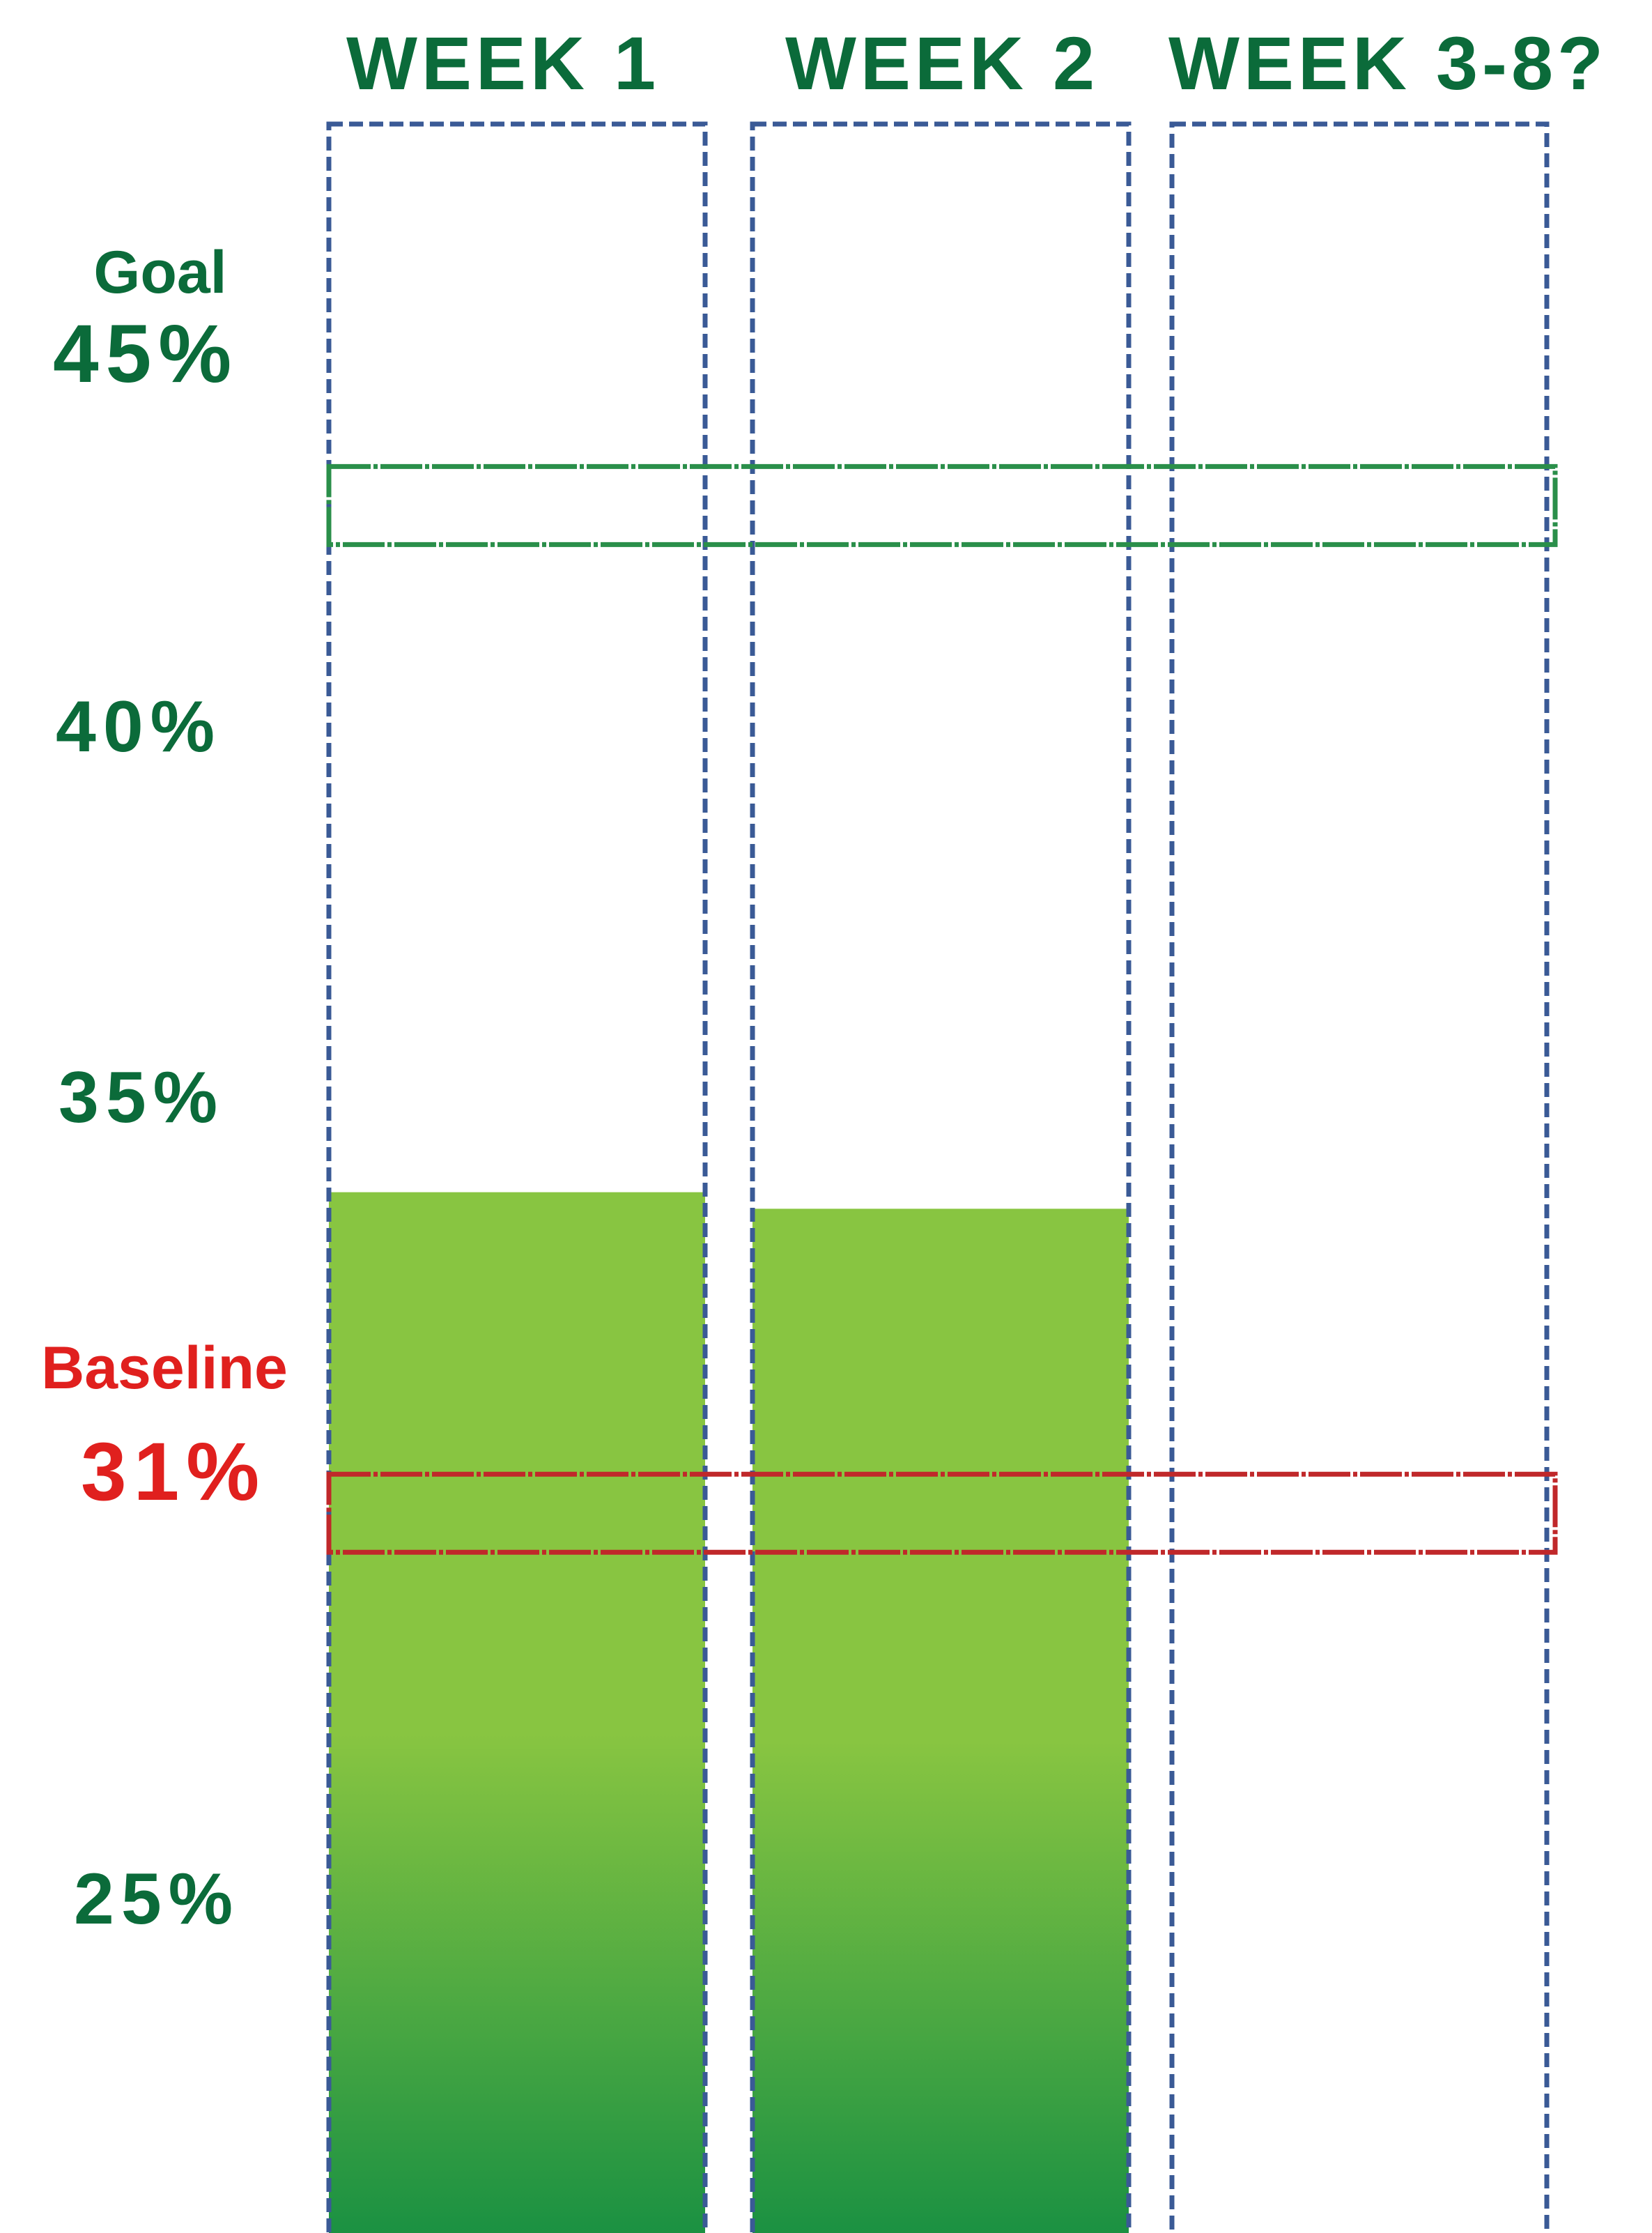 Image resolution: width=1652 pixels, height=2233 pixels. What do you see at coordinates (942, 63) in the screenshot?
I see `week-label-2: WEEK 2` at bounding box center [942, 63].